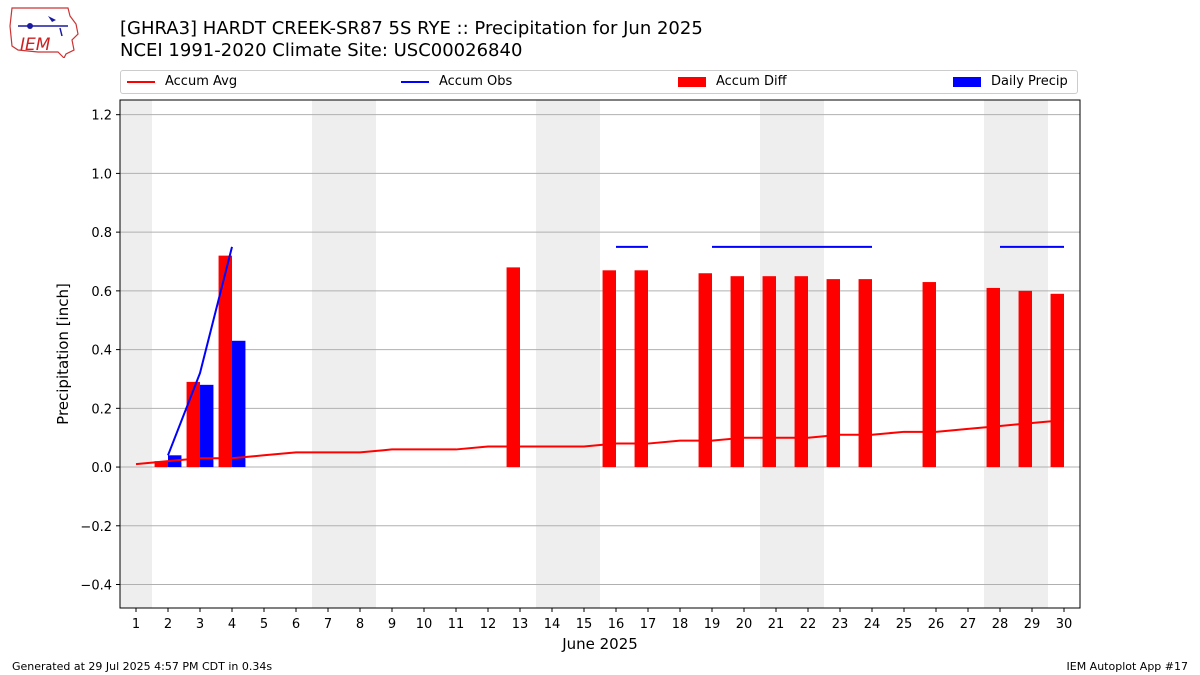 The height and width of the screenshot is (675, 1200). I want to click on legend-item-accum-avg: Accum Avg, so click(182, 83).